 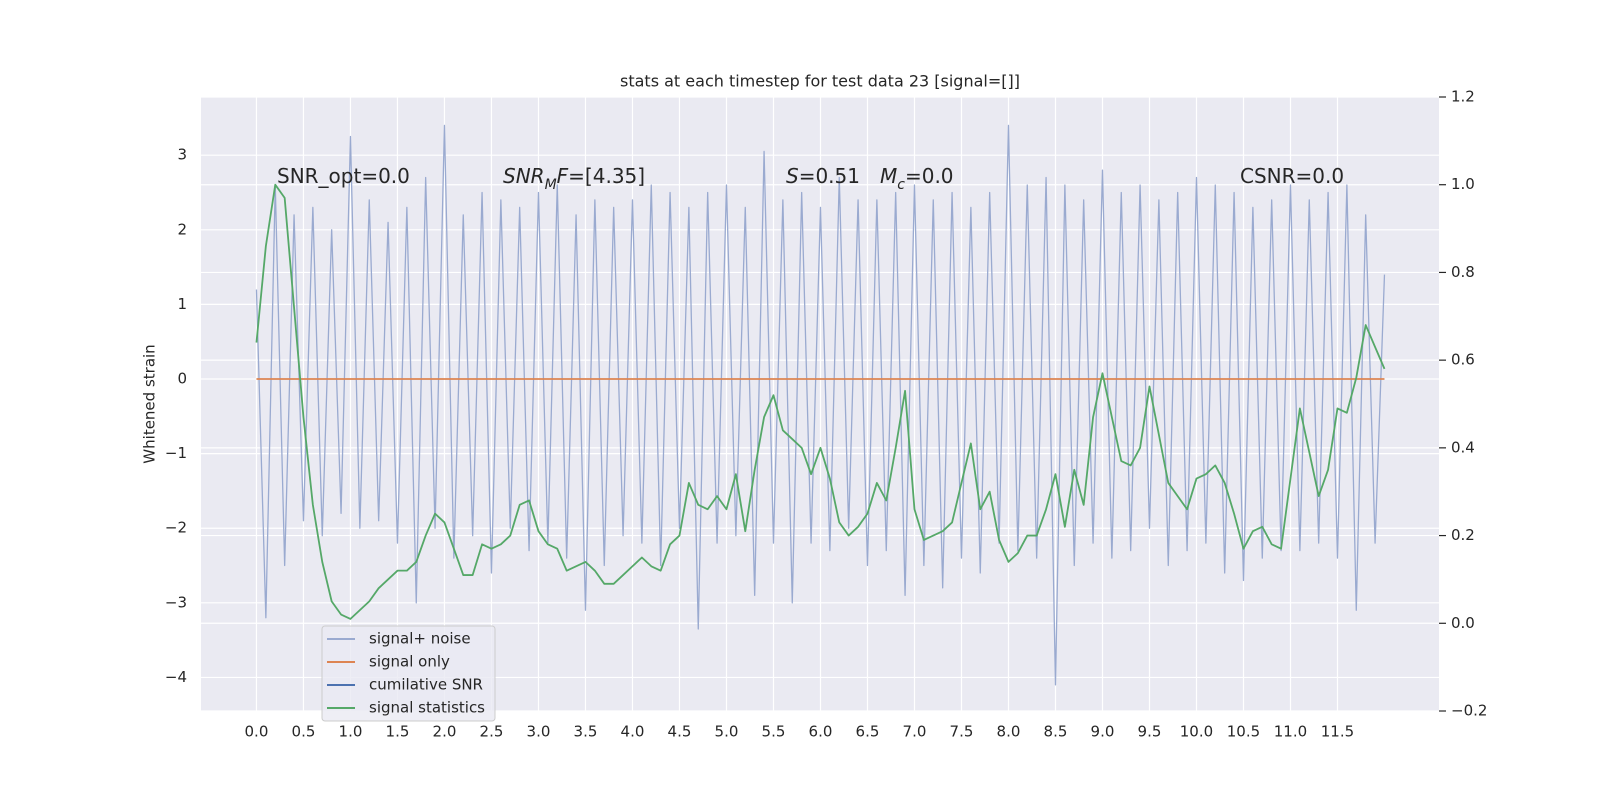 What do you see at coordinates (398, 732) in the screenshot?
I see `x-tick-label: 1.5` at bounding box center [398, 732].